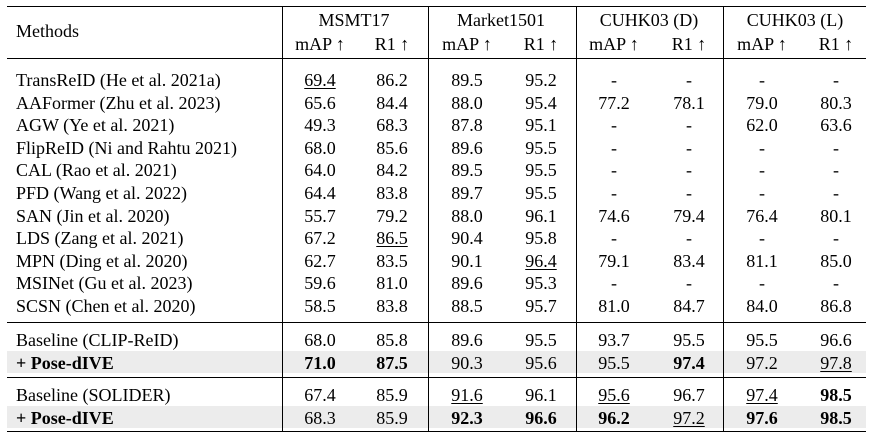  I want to click on metric-value: 81.0, so click(392, 283).